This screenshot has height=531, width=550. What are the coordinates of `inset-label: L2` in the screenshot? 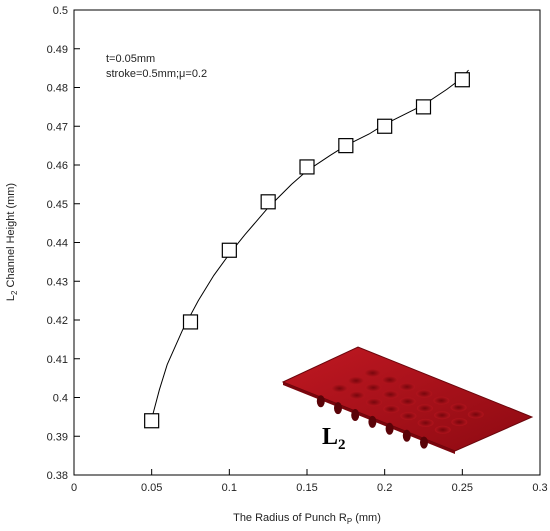 It's located at (334, 438).